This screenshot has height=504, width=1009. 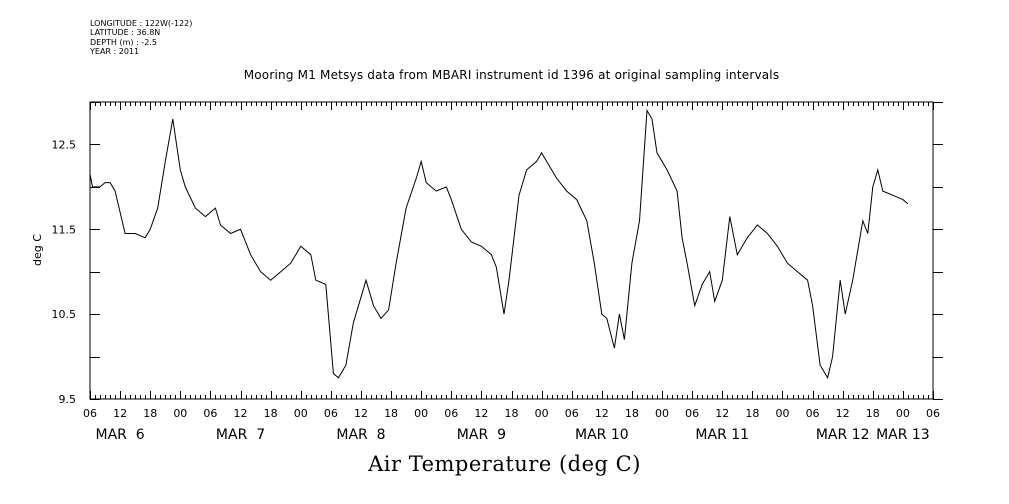 I want to click on x-day-label: MAR 6, so click(x=120, y=435).